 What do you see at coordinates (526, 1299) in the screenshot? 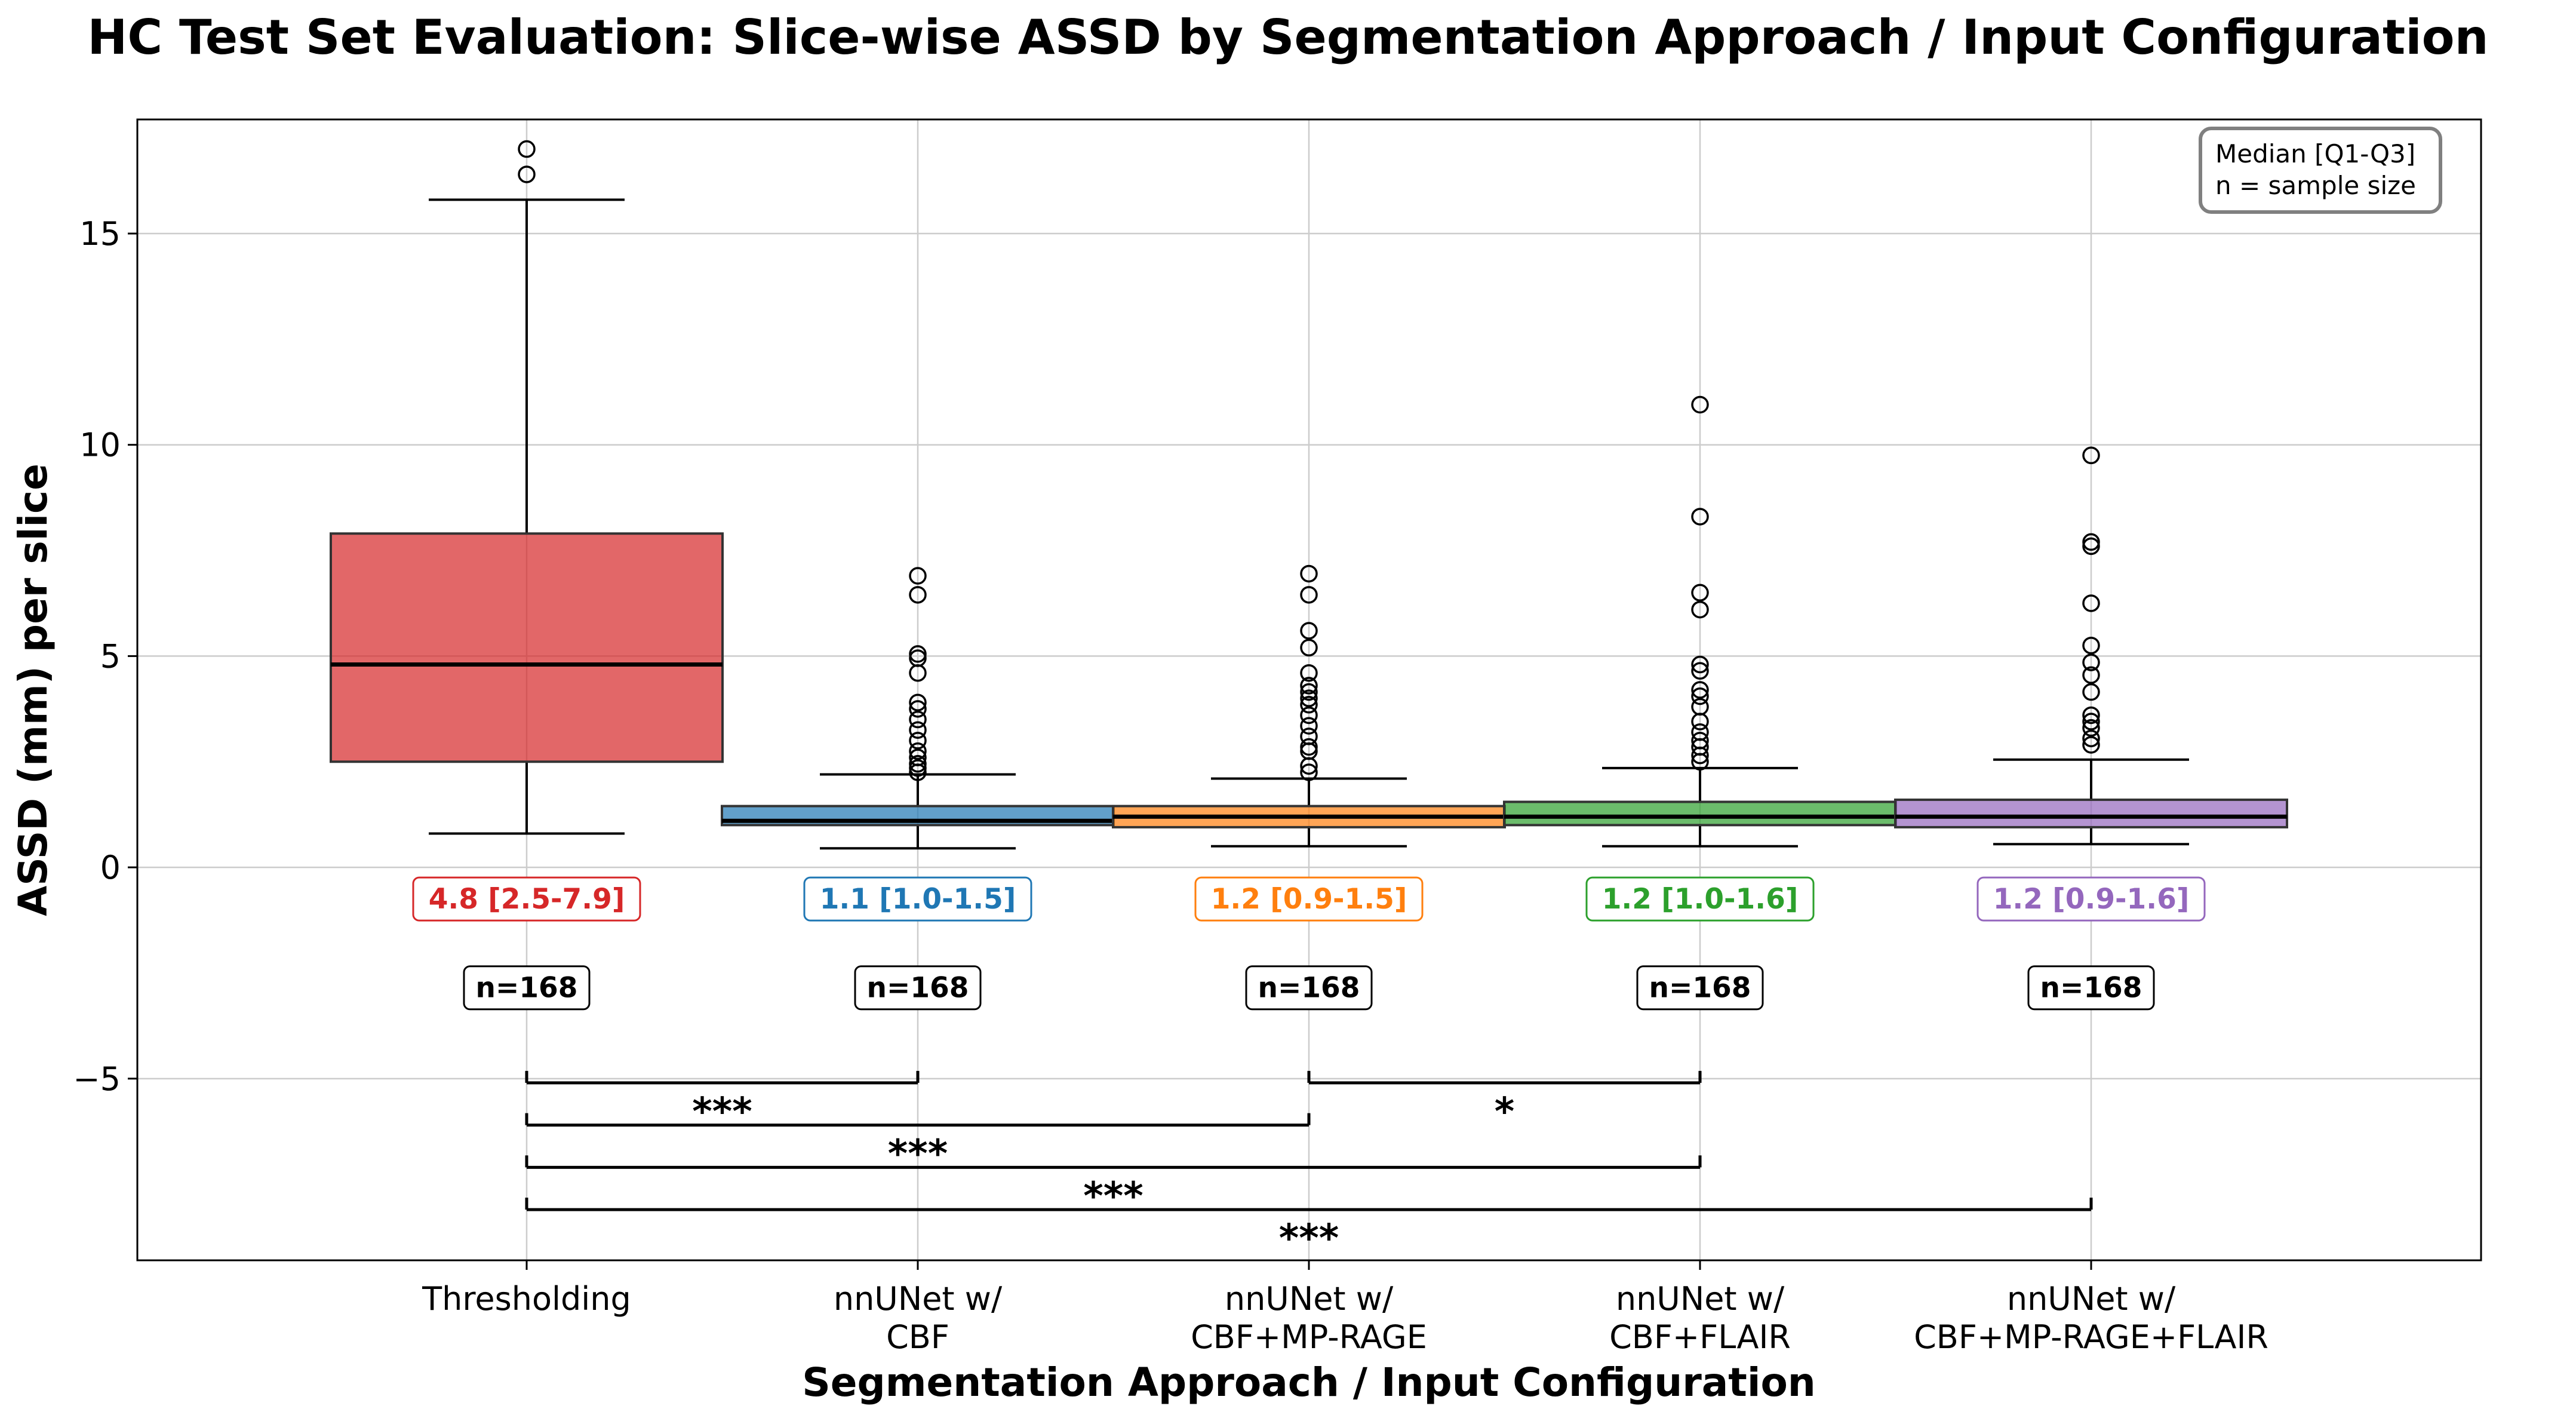
I see `x-tick-label: Thresholding` at bounding box center [526, 1299].